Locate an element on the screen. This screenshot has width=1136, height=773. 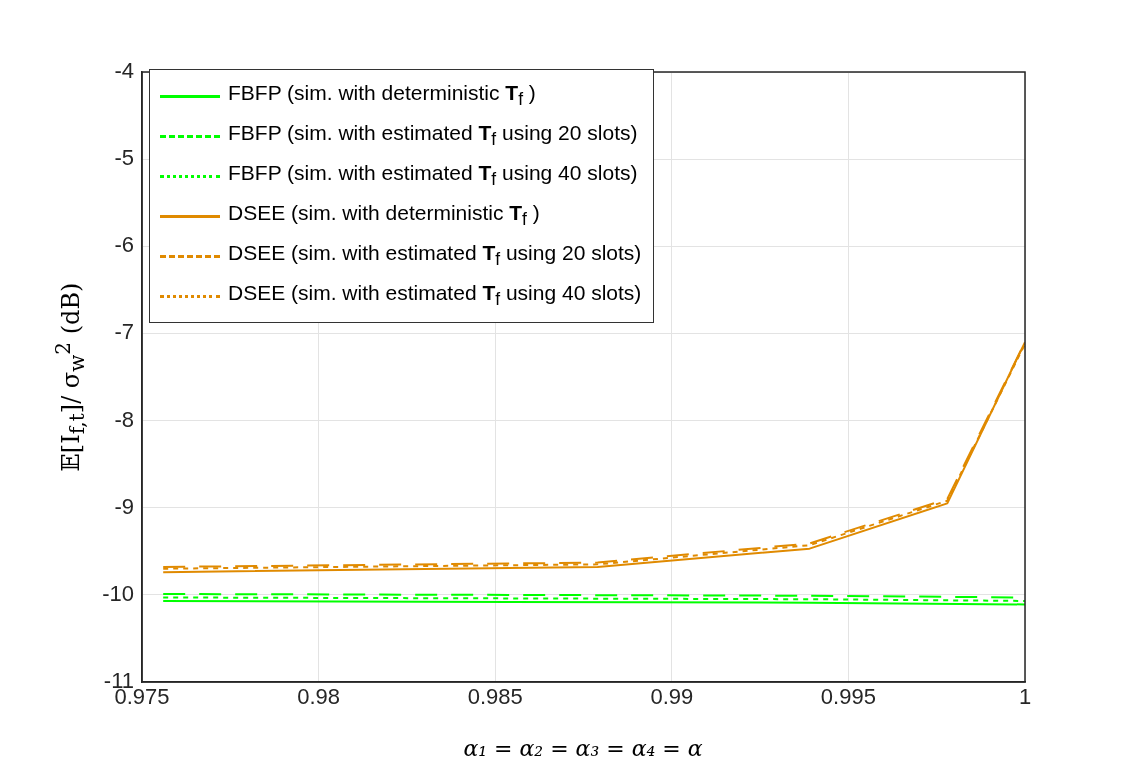
legend-label: DSEE (sim. with estimated T$_{f}$ using 40 slots) is located at coordinates (435, 296).